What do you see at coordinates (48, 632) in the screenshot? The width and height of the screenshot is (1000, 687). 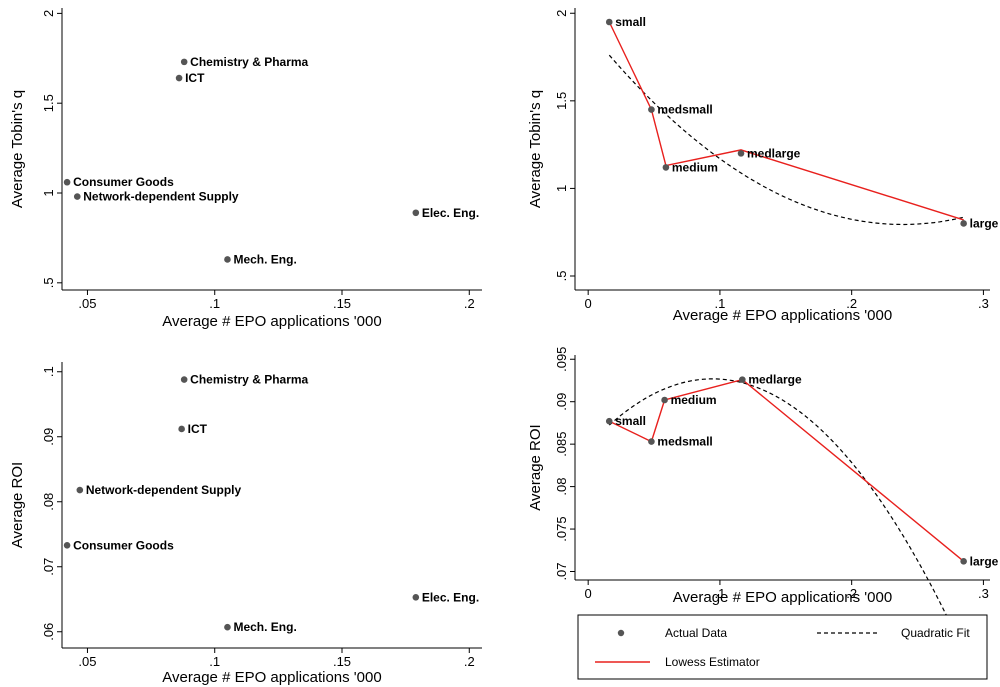 I see `y-tick-label: .06` at bounding box center [48, 632].